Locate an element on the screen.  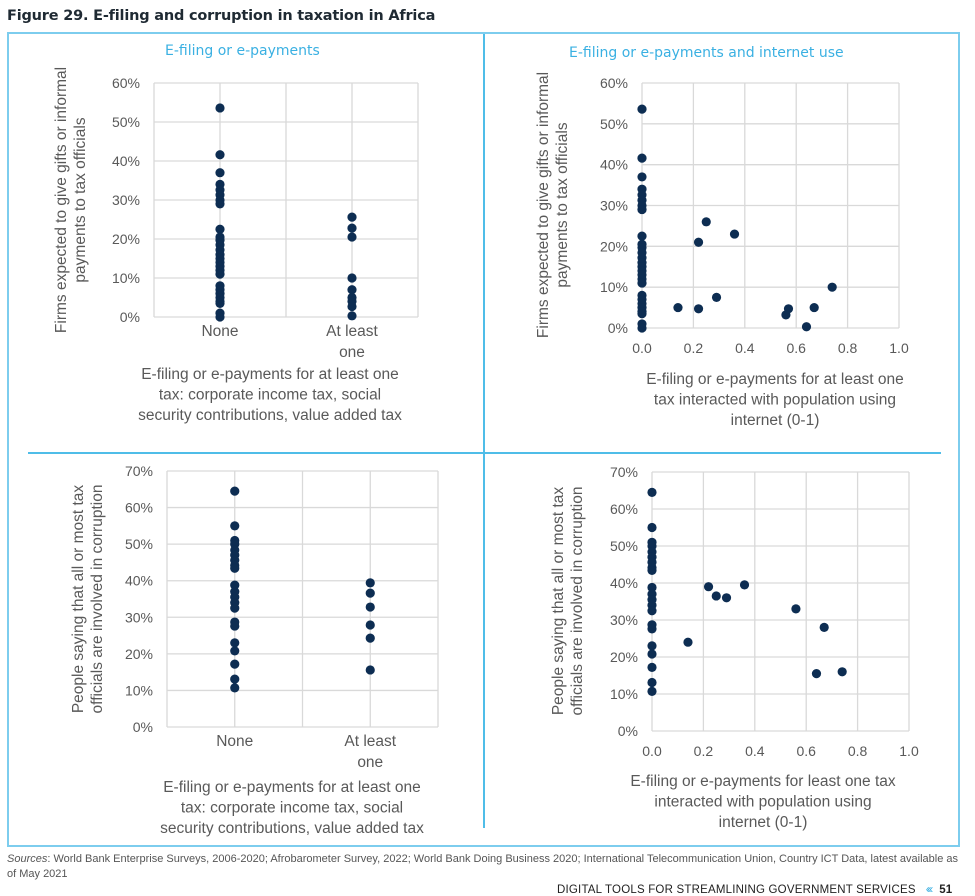
x-tick-label: 0.4 is located at coordinates (745, 348).